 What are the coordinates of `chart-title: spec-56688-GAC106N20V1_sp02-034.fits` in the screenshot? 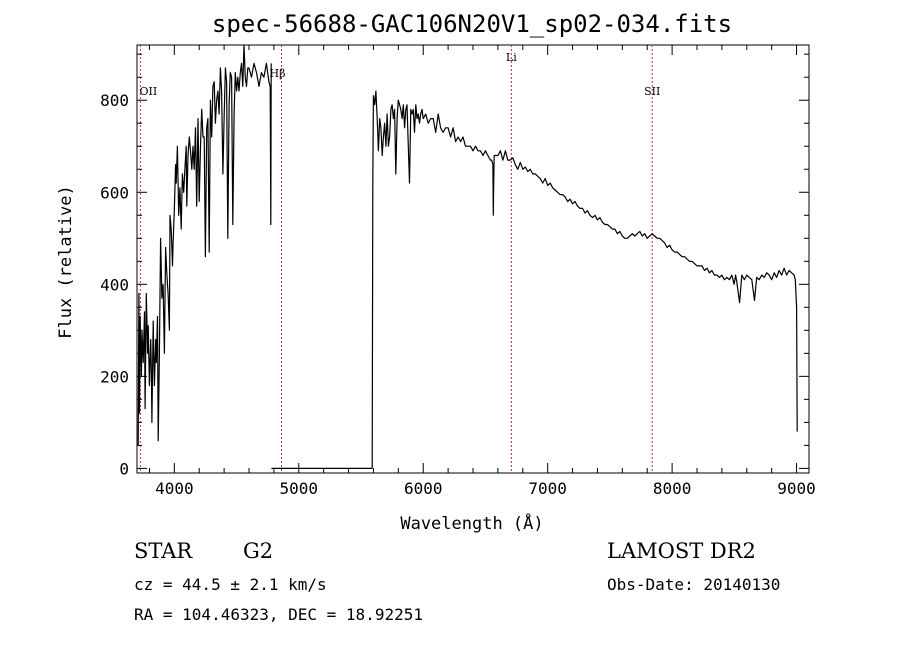 It's located at (472, 24).